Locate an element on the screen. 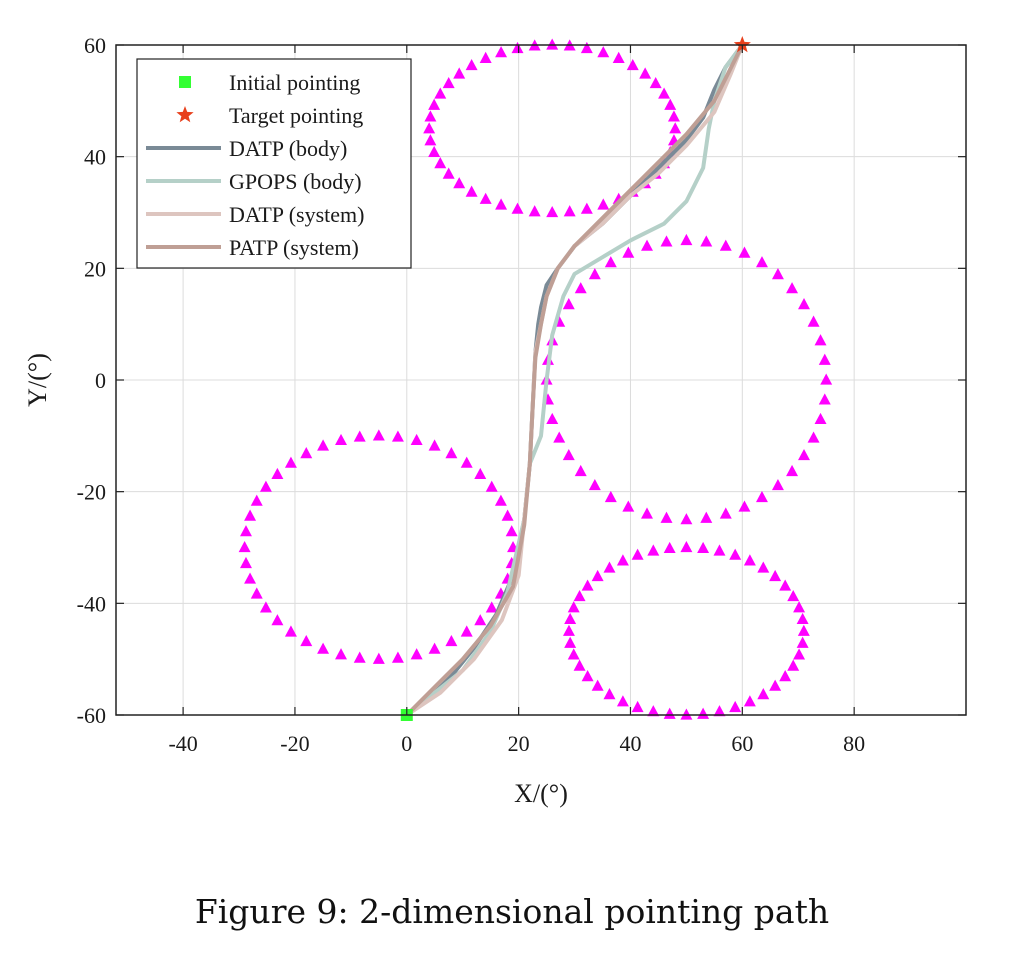  legend-label: GPOPS (body) is located at coordinates (295, 181).